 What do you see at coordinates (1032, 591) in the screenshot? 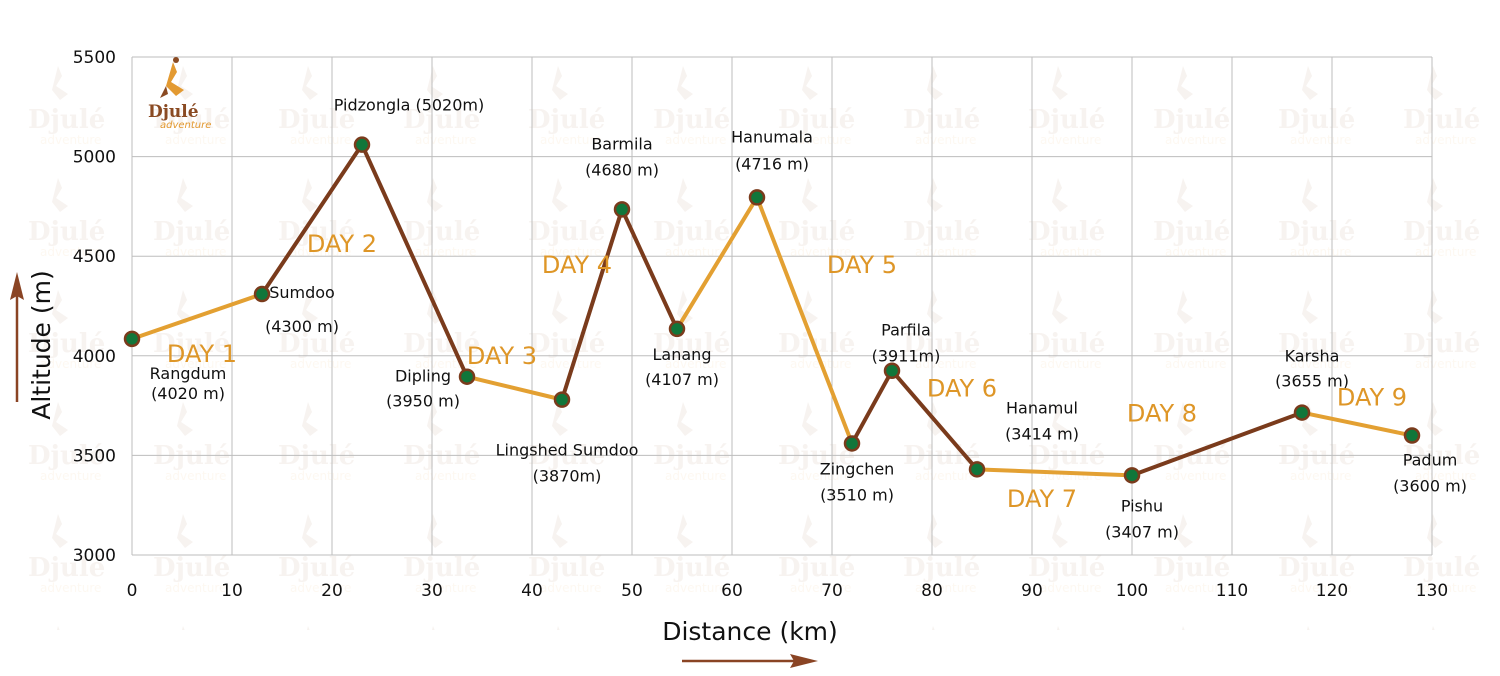
I see `x-tick-label: 90` at bounding box center [1032, 591].